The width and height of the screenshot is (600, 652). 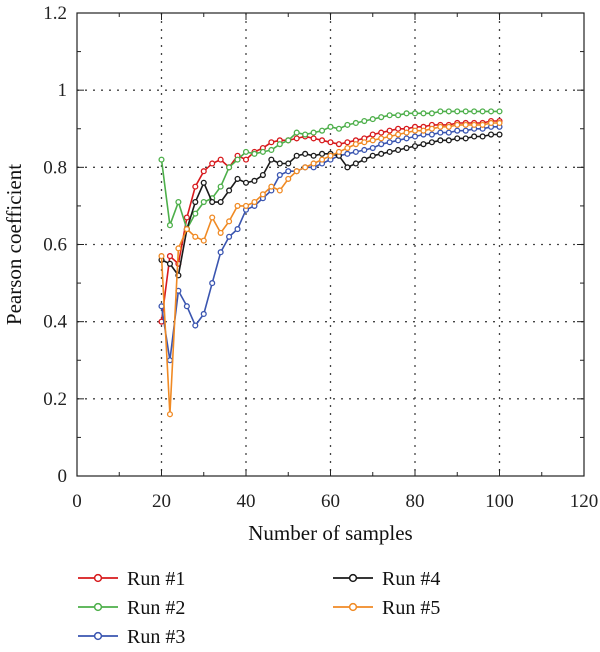 What do you see at coordinates (156, 637) in the screenshot?
I see `legend-label-run-3: Run #3` at bounding box center [156, 637].